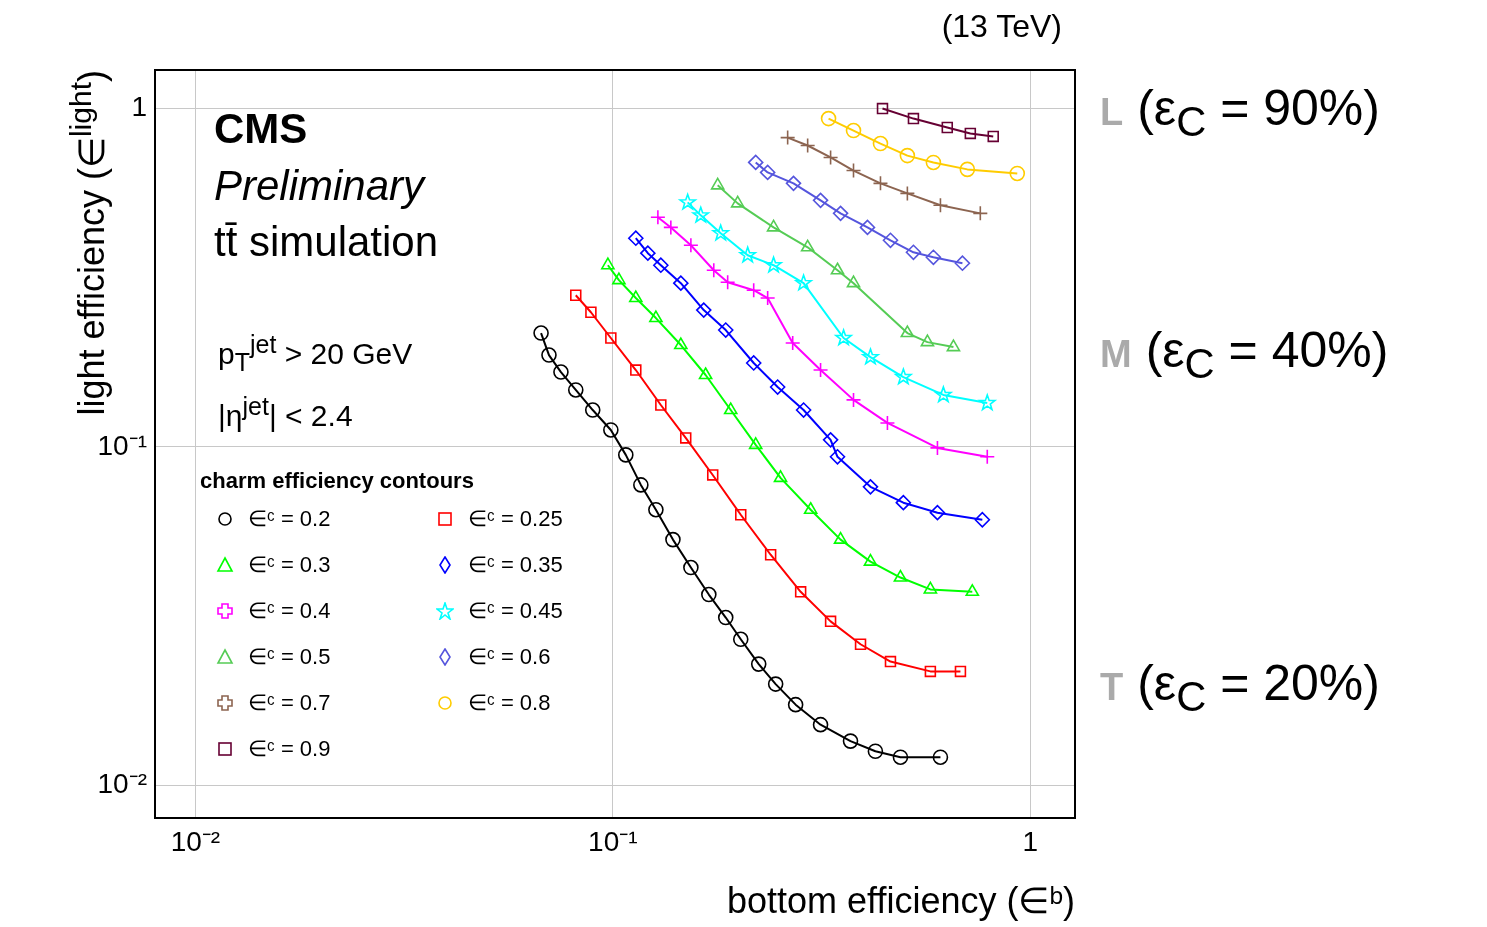  I want to click on legend-label: ∈ᶜ = 0.2, so click(289, 519).